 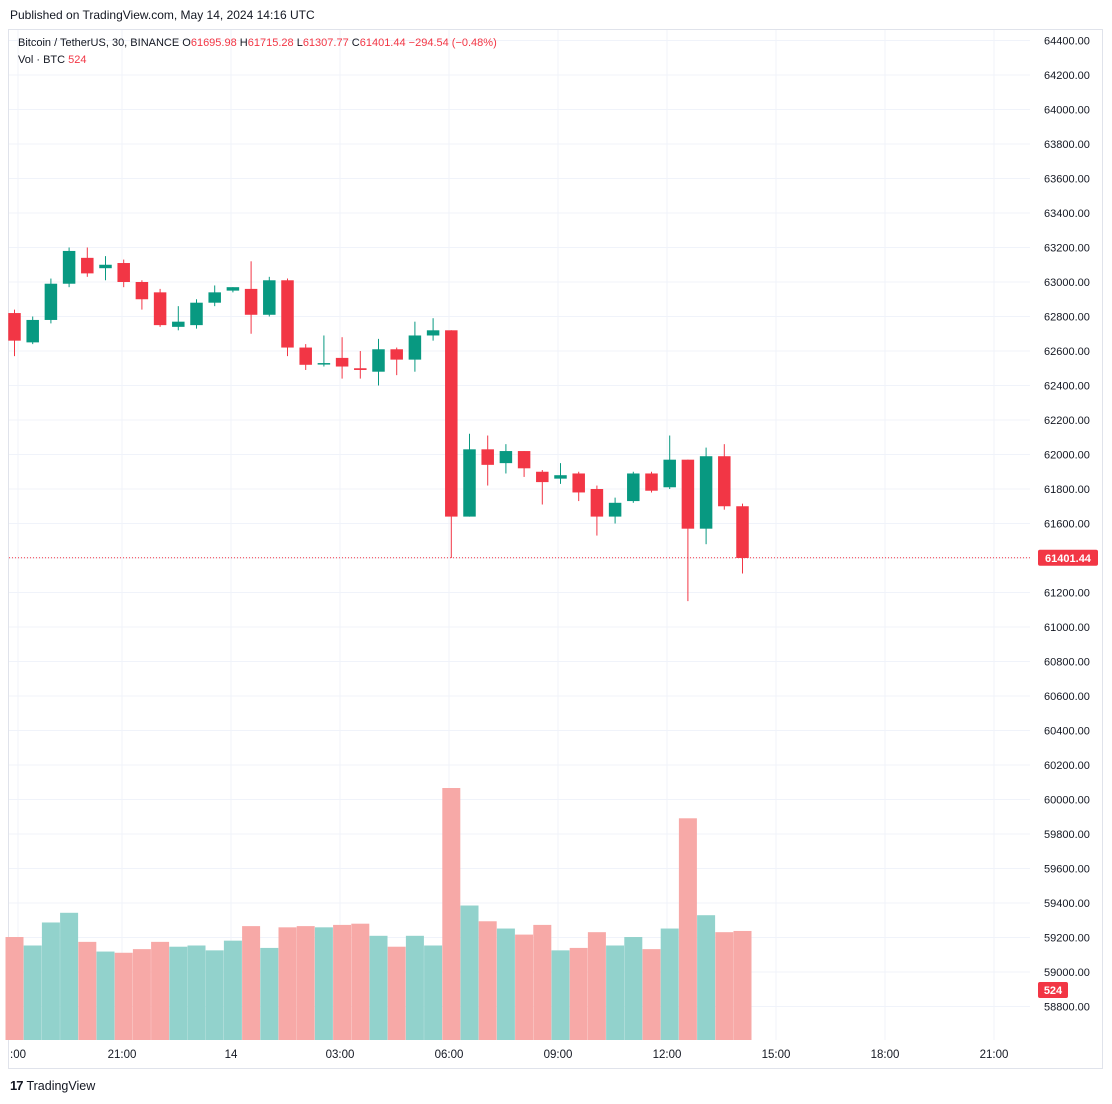 I want to click on x-tick-label: 06:00, so click(x=449, y=1055).